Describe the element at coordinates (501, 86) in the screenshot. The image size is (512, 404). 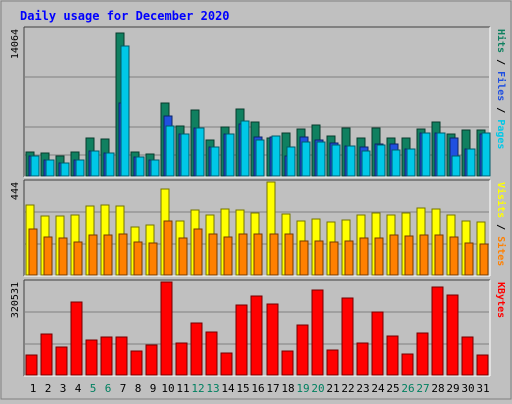
I see `legend-part: Files` at that location.